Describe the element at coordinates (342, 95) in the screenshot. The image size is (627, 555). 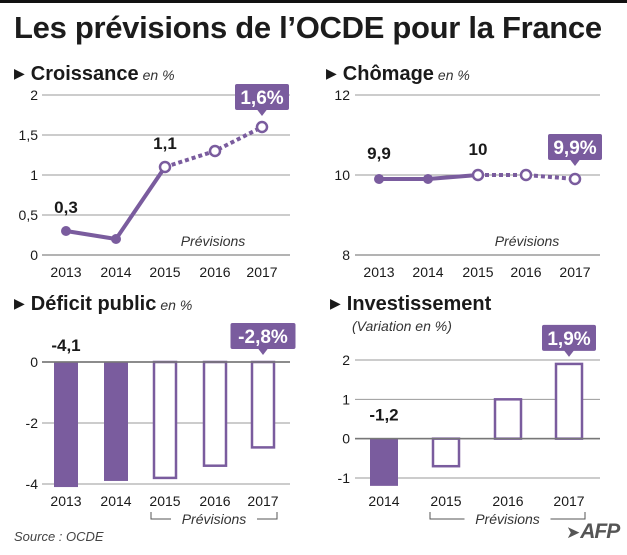
I see `y-tick-label: 12` at that location.